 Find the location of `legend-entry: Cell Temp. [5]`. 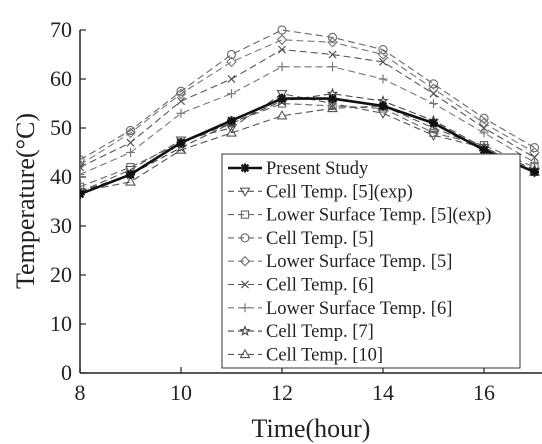

legend-entry: Cell Temp. [5] is located at coordinates (301, 239).